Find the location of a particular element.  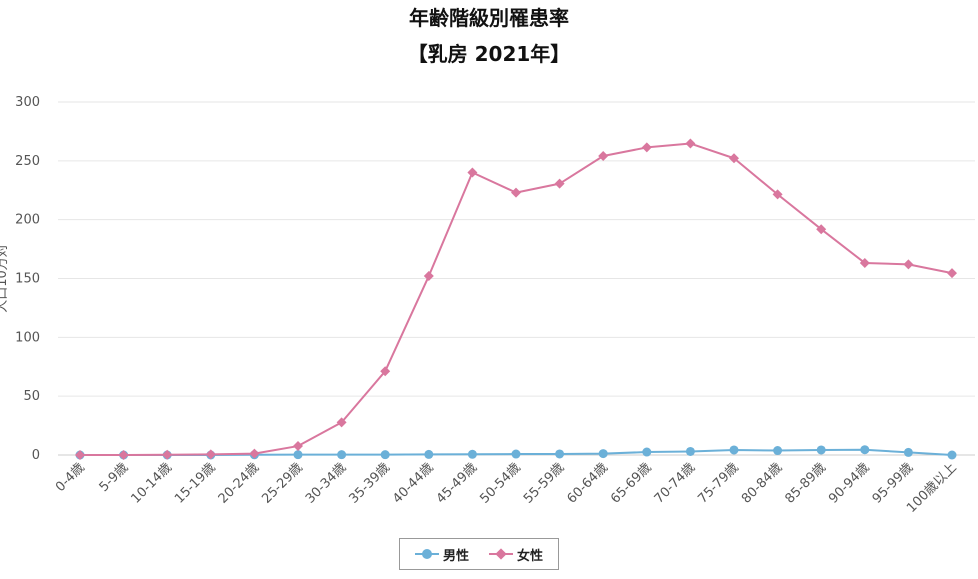

y-tick-label: 50 is located at coordinates (31, 396).